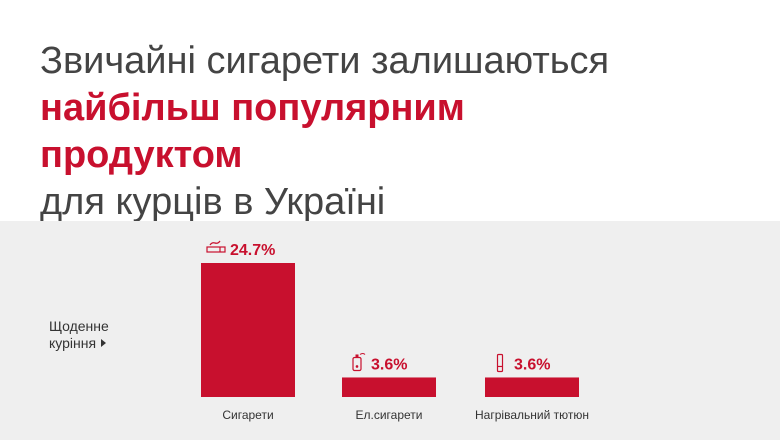  I want to click on e-cigarette-icon, so click(359, 362).